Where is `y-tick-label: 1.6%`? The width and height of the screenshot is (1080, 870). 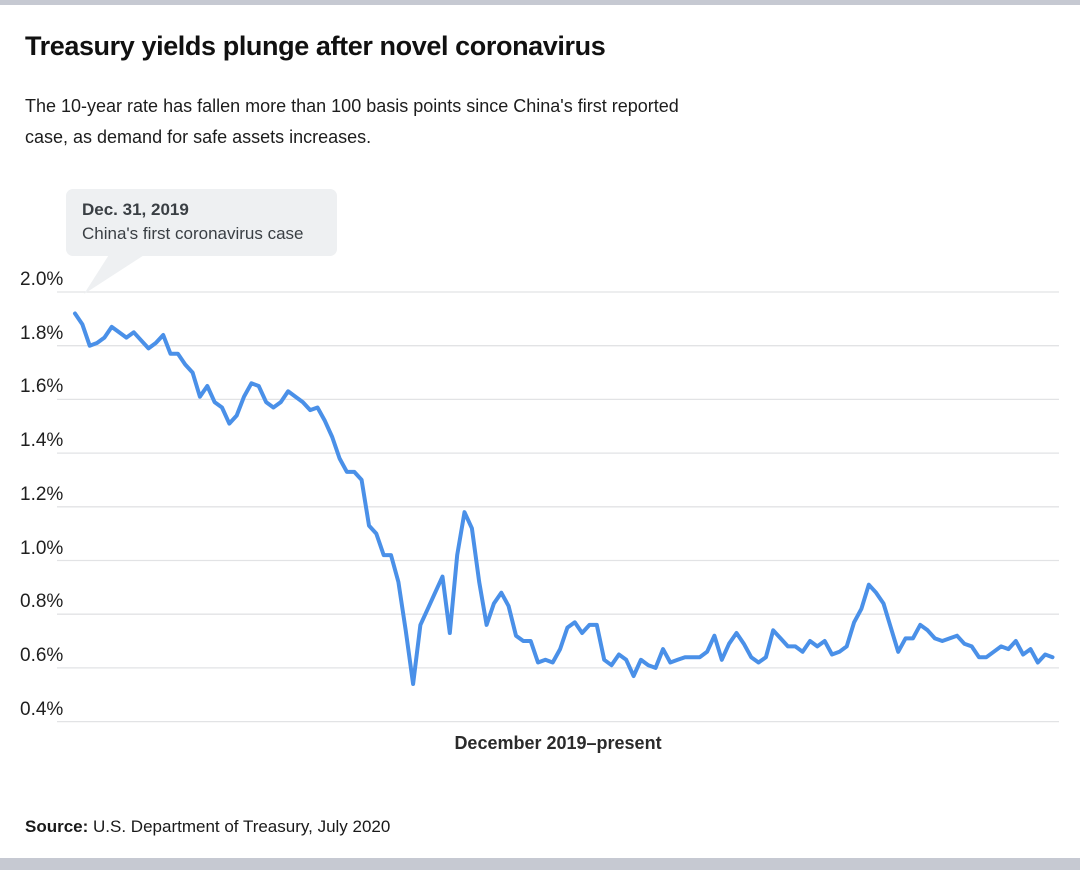 y-tick-label: 1.6% is located at coordinates (42, 387).